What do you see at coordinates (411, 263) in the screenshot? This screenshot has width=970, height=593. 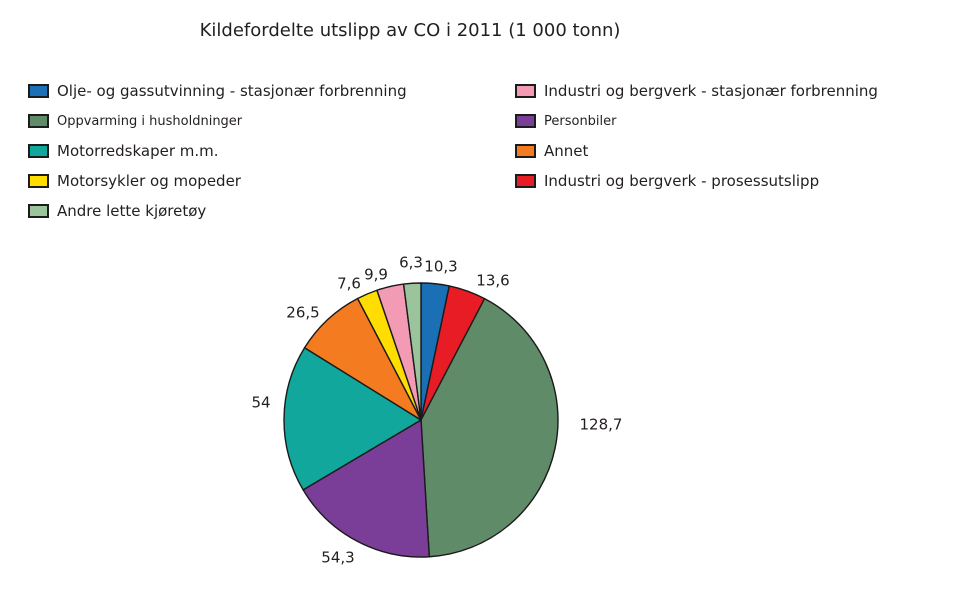 I see `slice-value-label: 6,3` at bounding box center [411, 263].